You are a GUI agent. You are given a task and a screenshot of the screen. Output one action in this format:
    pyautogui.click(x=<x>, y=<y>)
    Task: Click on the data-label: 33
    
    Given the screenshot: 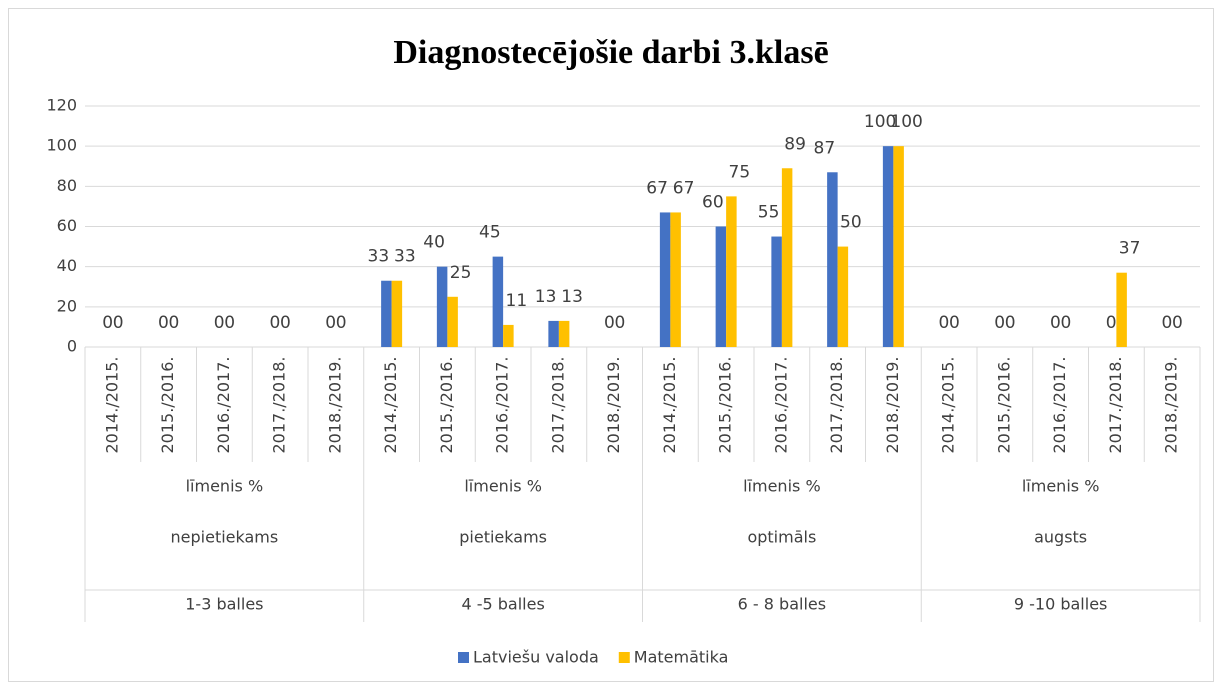 What is the action you would take?
    pyautogui.click(x=405, y=257)
    